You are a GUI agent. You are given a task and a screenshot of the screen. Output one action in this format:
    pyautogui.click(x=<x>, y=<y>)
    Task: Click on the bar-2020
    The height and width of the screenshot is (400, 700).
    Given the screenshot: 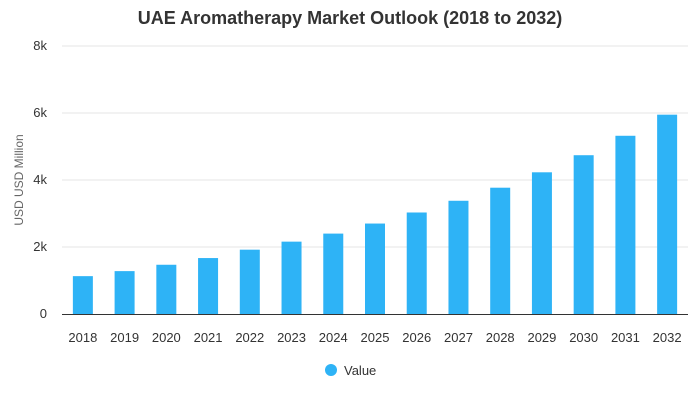 What is the action you would take?
    pyautogui.click(x=166, y=289)
    